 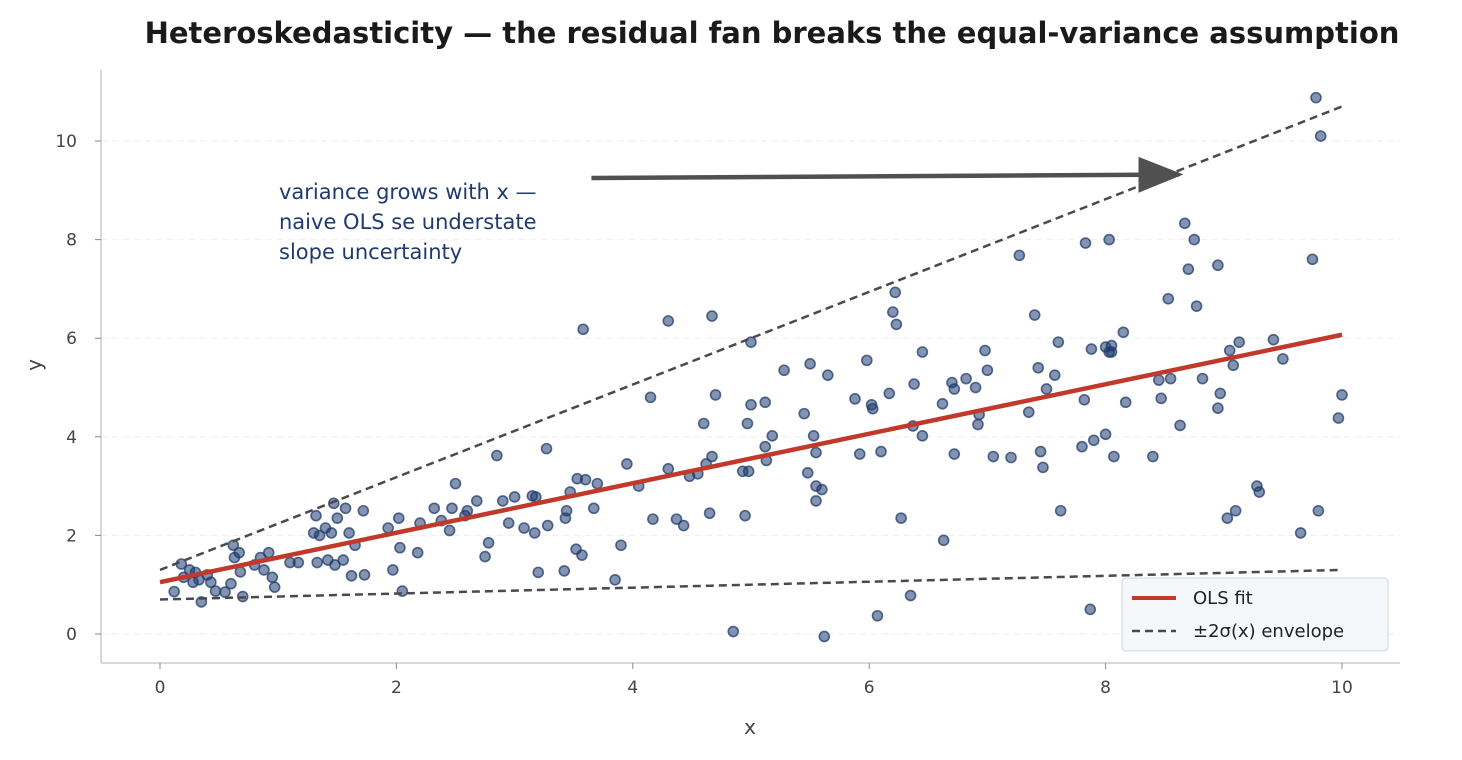 What do you see at coordinates (370, 252) in the screenshot?
I see `annotation-line-3: slope uncertainty` at bounding box center [370, 252].